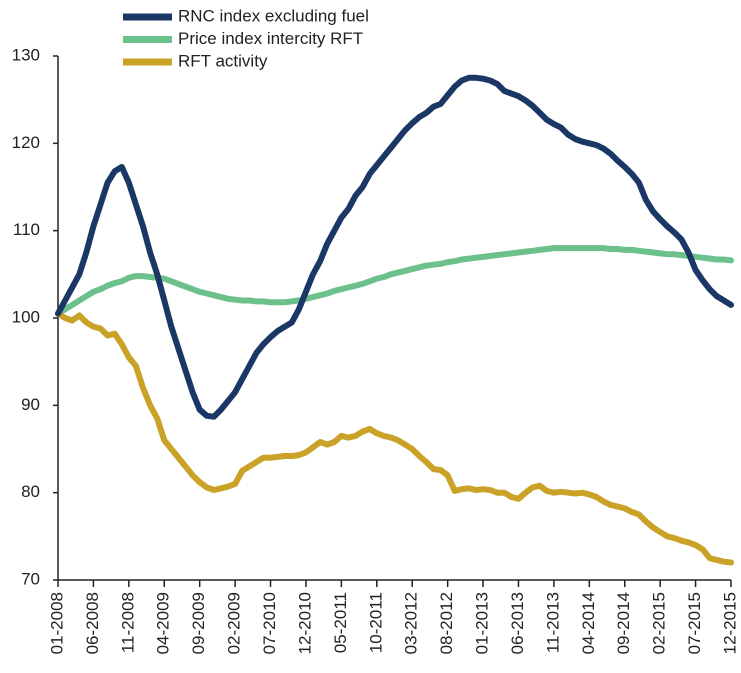 This screenshot has height=673, width=741. Describe the element at coordinates (30, 578) in the screenshot. I see `y-tick-label: 70` at that location.